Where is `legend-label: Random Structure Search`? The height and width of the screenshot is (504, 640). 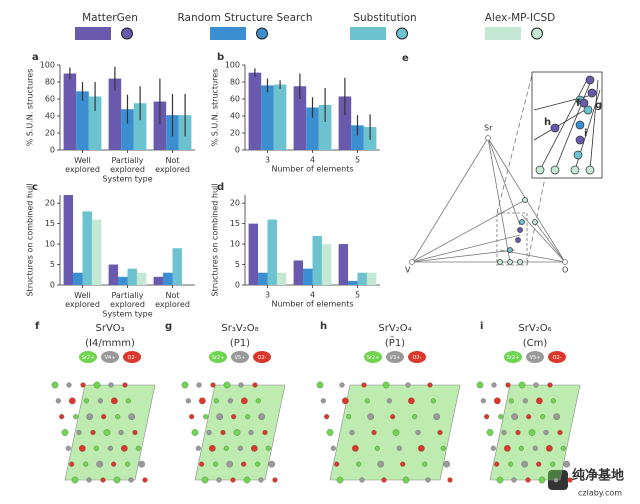
legend-label: Random Structure Search is located at coordinates (244, 18).